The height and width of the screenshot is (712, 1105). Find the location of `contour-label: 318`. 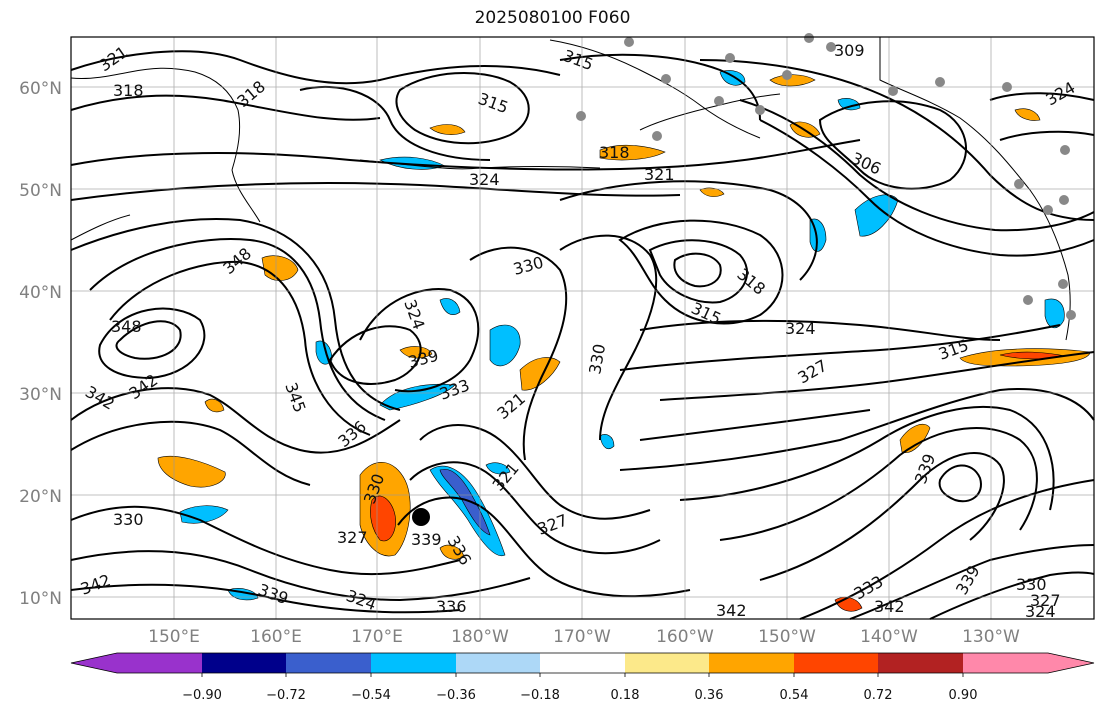

contour-label: 318 is located at coordinates (128, 90).